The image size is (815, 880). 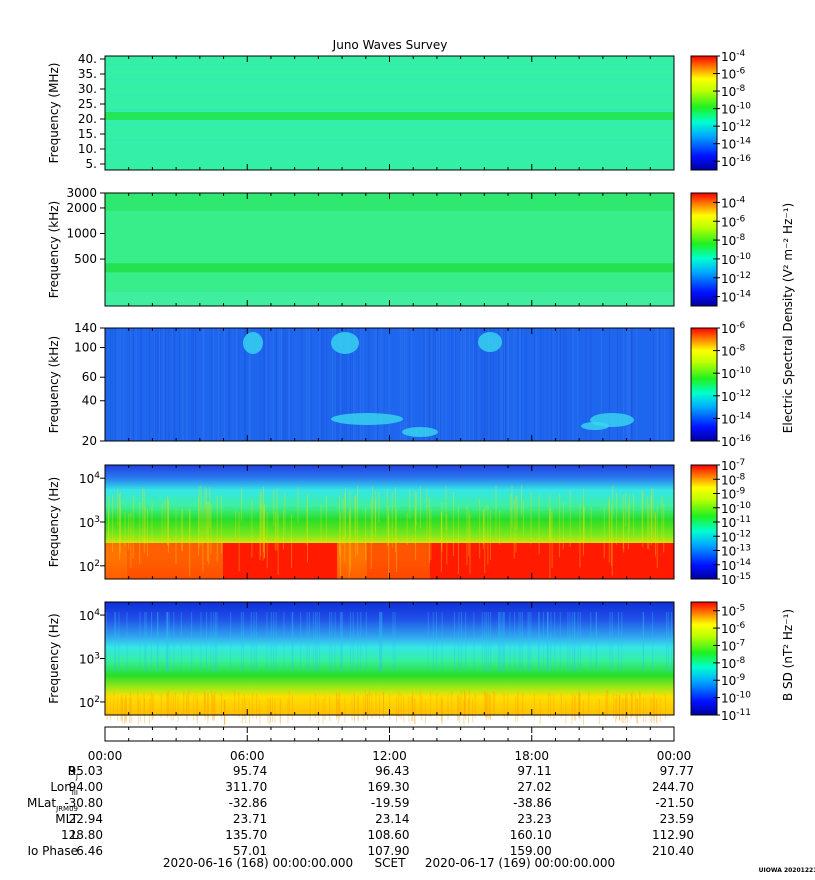 What do you see at coordinates (89, 615) in the screenshot?
I see `y-tick-label: 104` at bounding box center [89, 615].